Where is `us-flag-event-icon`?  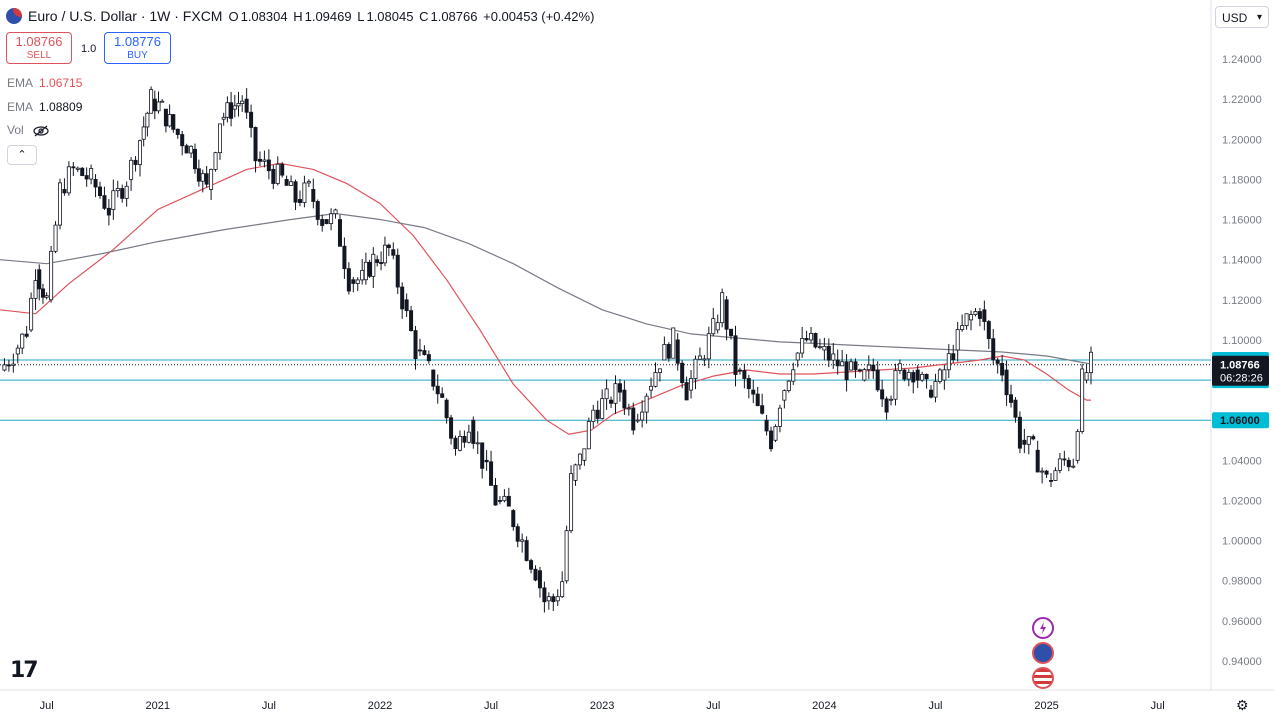
us-flag-event-icon is located at coordinates (1043, 678).